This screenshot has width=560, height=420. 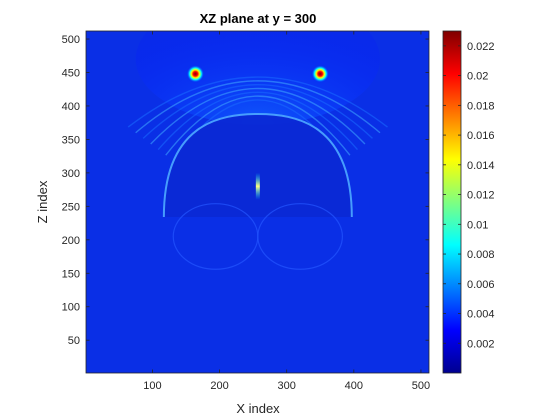 I want to click on colorbar-tick-label: 0.002, so click(x=481, y=344).